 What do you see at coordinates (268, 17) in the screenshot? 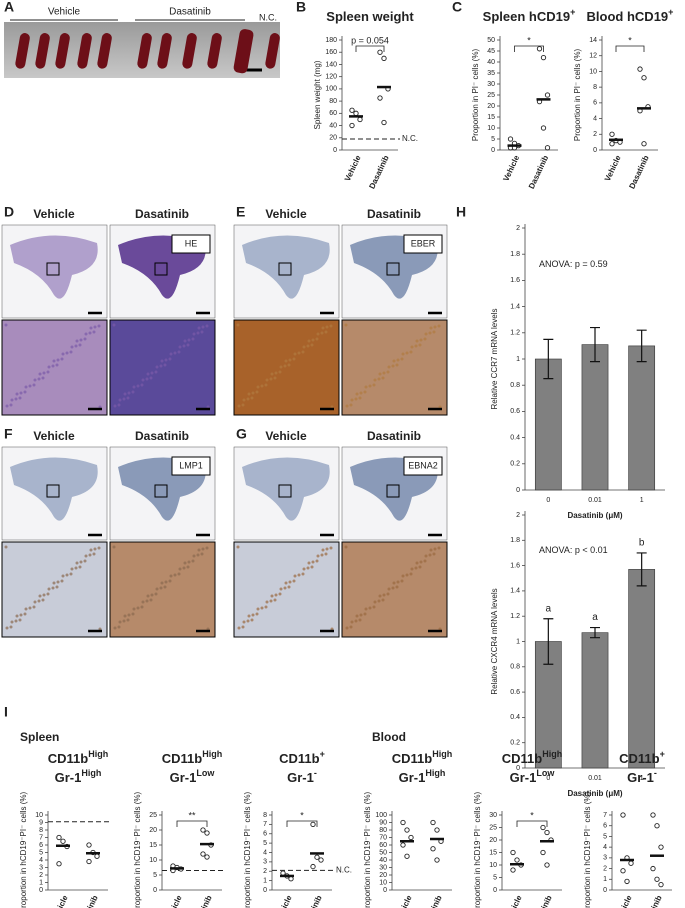
I see `group-label: N.C.` at bounding box center [268, 17].